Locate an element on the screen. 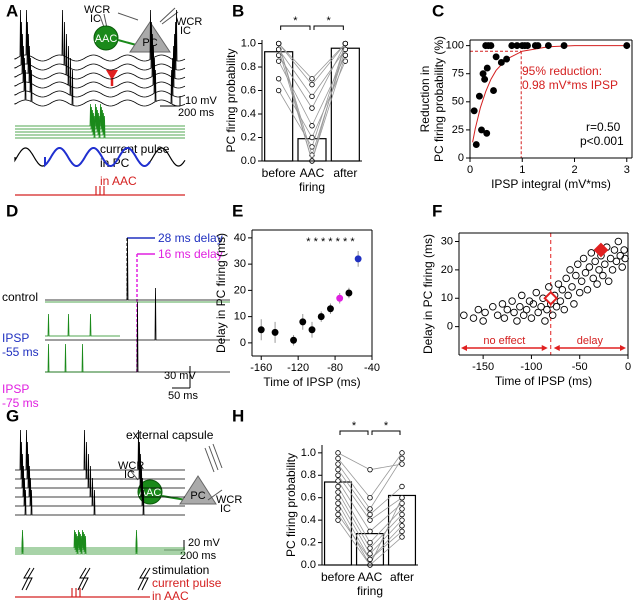  annotation: r=0.50 is located at coordinates (603, 127).